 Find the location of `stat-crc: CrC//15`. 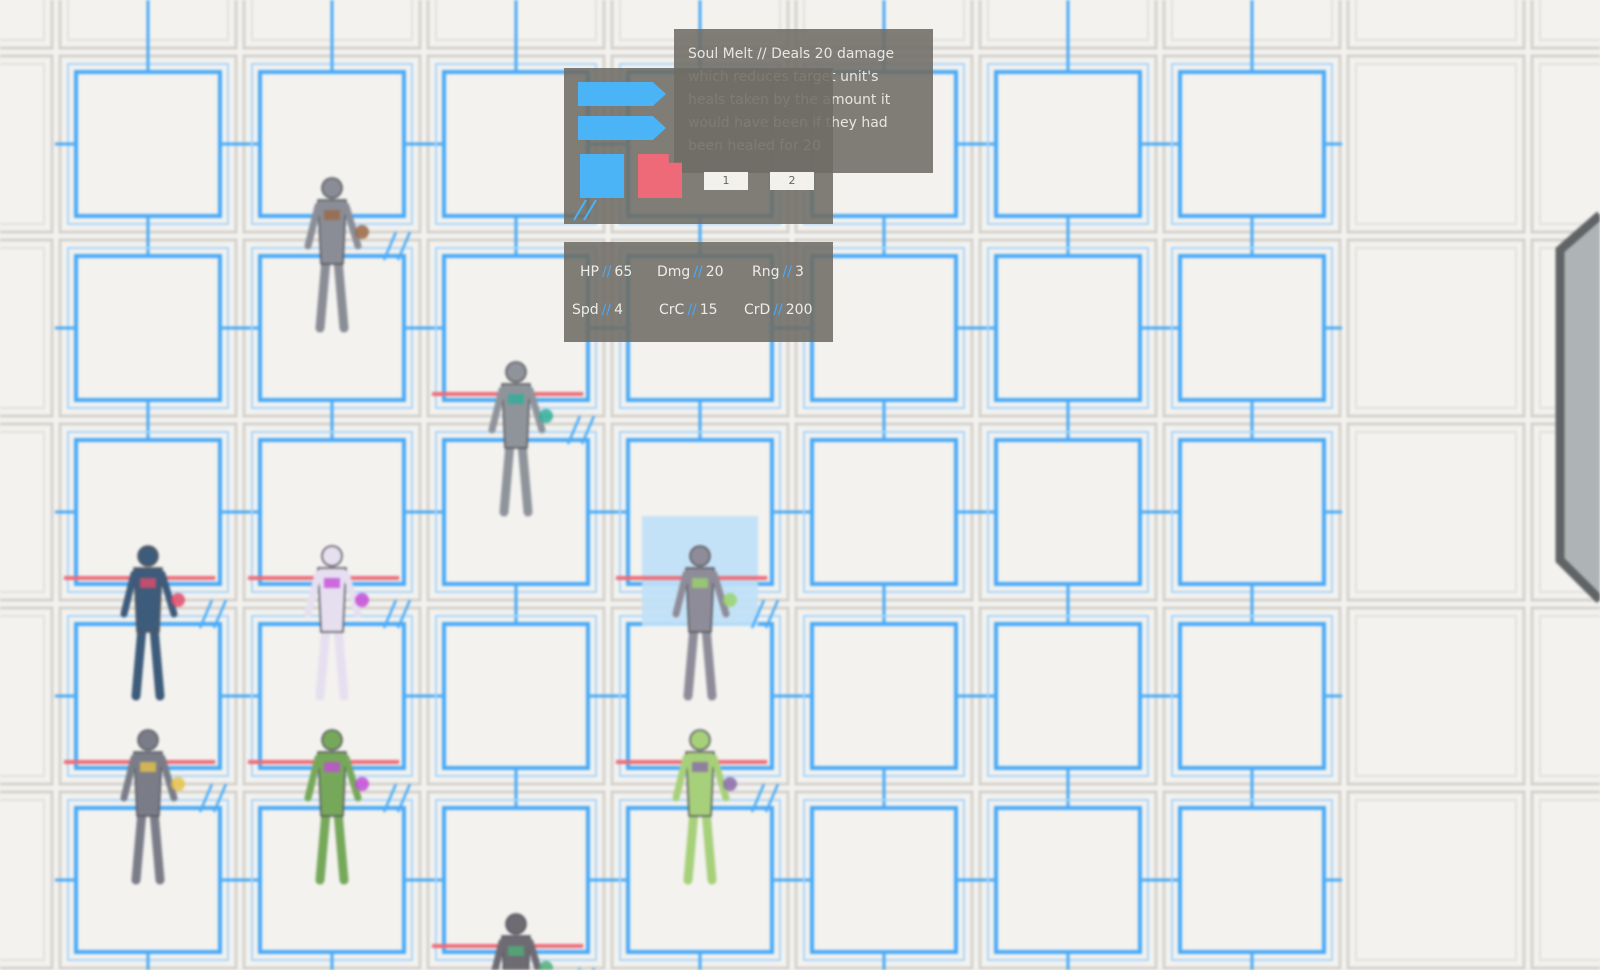

stat-crc: CrC//15 is located at coordinates (688, 310).